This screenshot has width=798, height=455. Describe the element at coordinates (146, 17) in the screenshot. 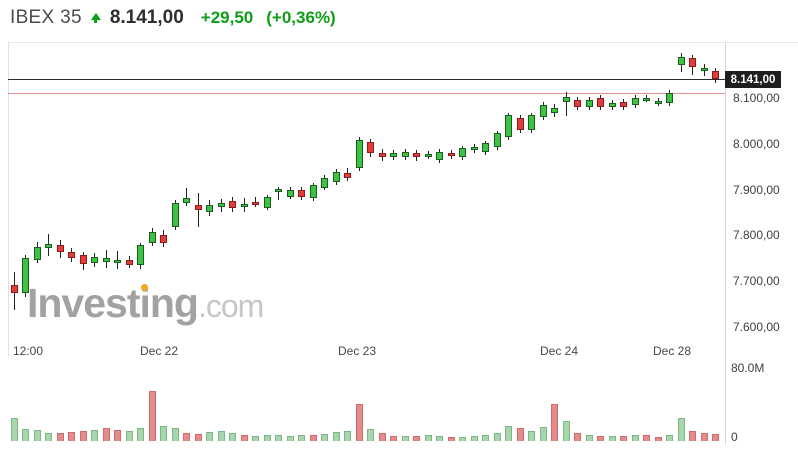

I see `last-price: 8.141,00` at that location.